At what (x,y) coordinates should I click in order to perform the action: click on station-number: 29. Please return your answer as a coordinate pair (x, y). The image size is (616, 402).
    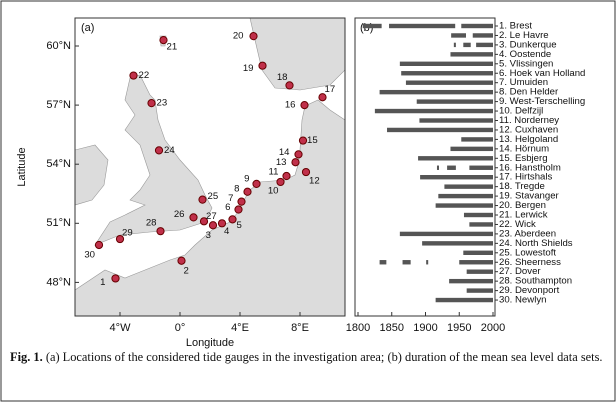
    Looking at the image, I should click on (127, 233).